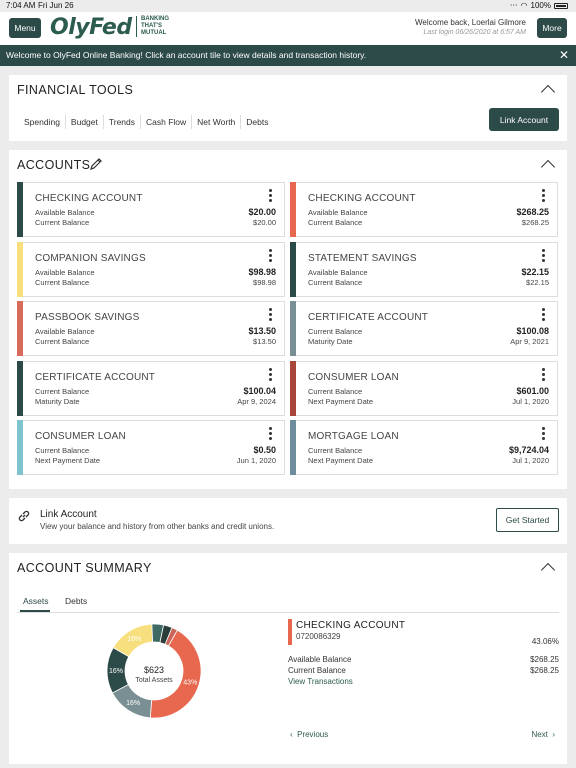  Describe the element at coordinates (544, 659) in the screenshot. I see `detail-available-value: $268.25` at that location.